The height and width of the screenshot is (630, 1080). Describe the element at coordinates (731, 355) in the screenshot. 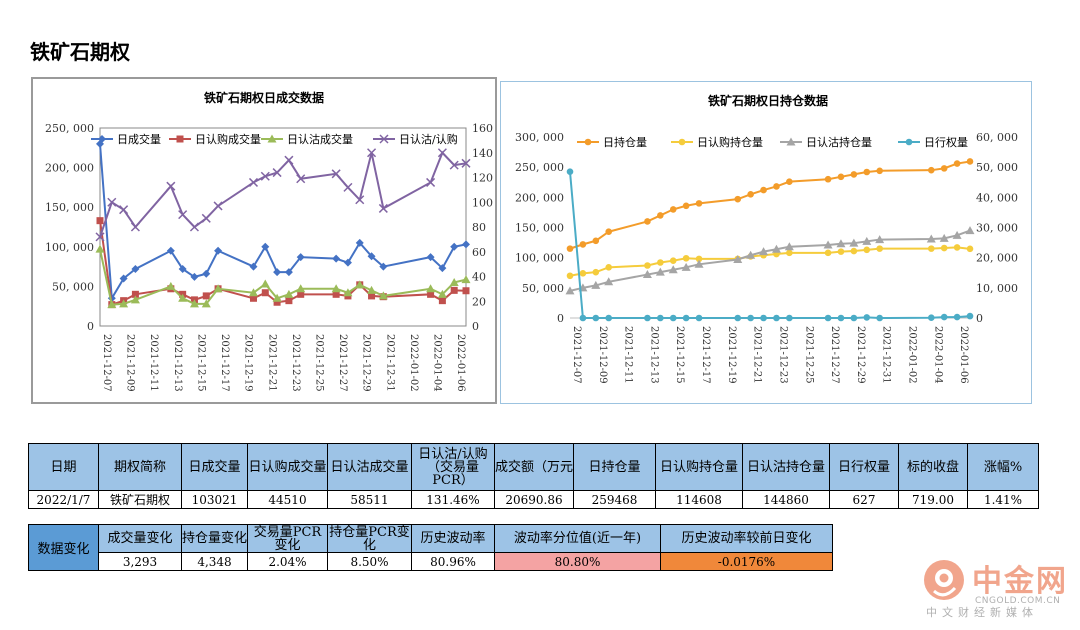

I see `x-tick-label: 2021-12-19` at that location.